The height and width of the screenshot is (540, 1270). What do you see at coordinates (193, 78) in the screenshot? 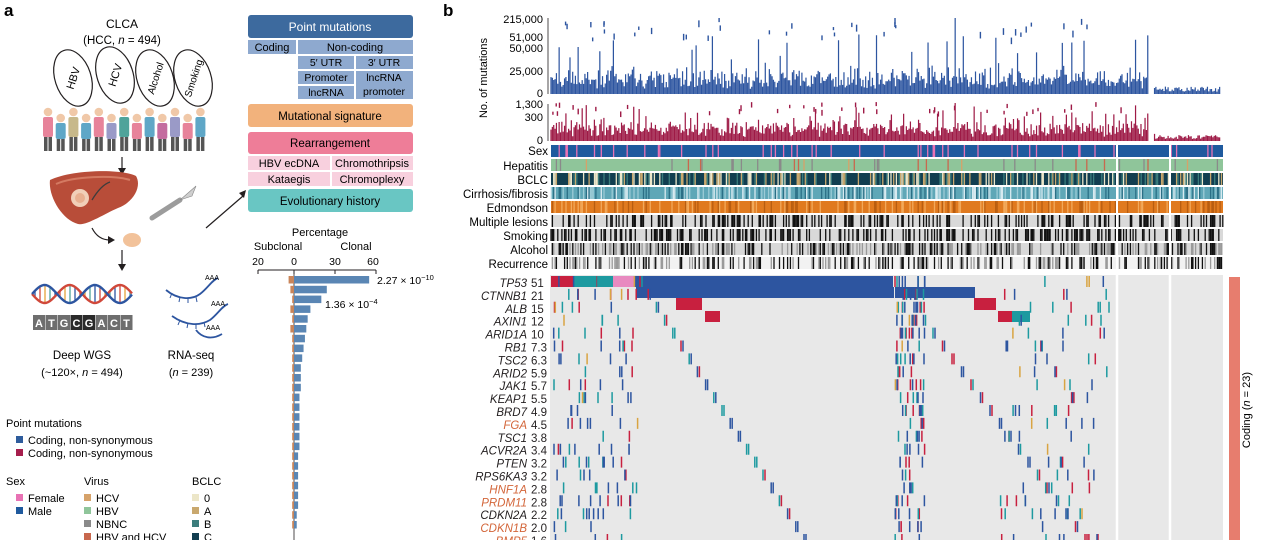
I see `smoking-bubble` at bounding box center [193, 78].